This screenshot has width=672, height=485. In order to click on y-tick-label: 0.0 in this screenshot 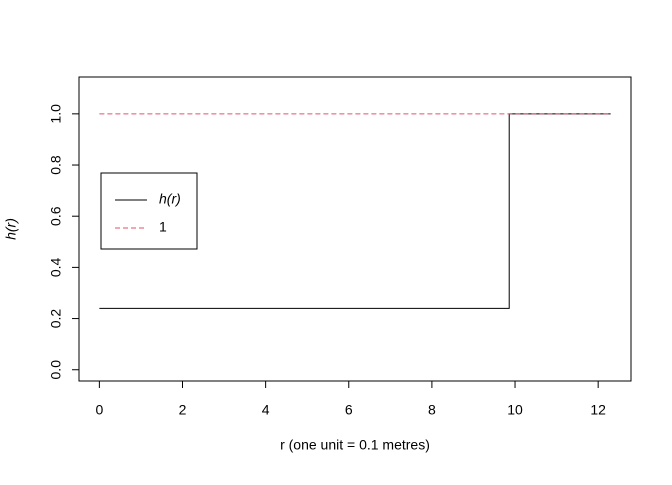, I will do `click(56, 370)`.